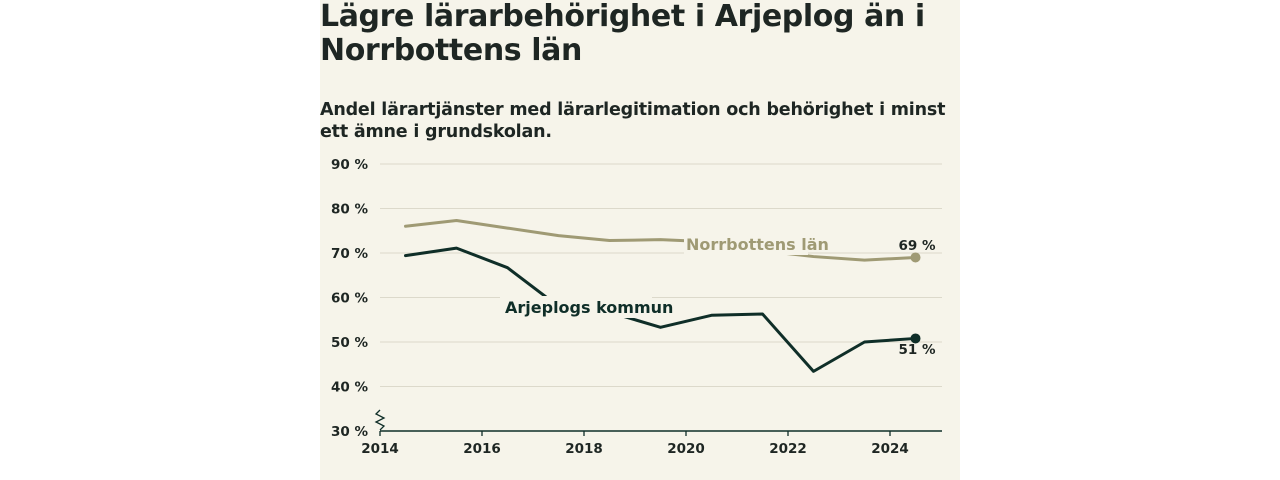 The height and width of the screenshot is (480, 1280). What do you see at coordinates (916, 350) in the screenshot?
I see `series-end-value-label: 51 %` at bounding box center [916, 350].